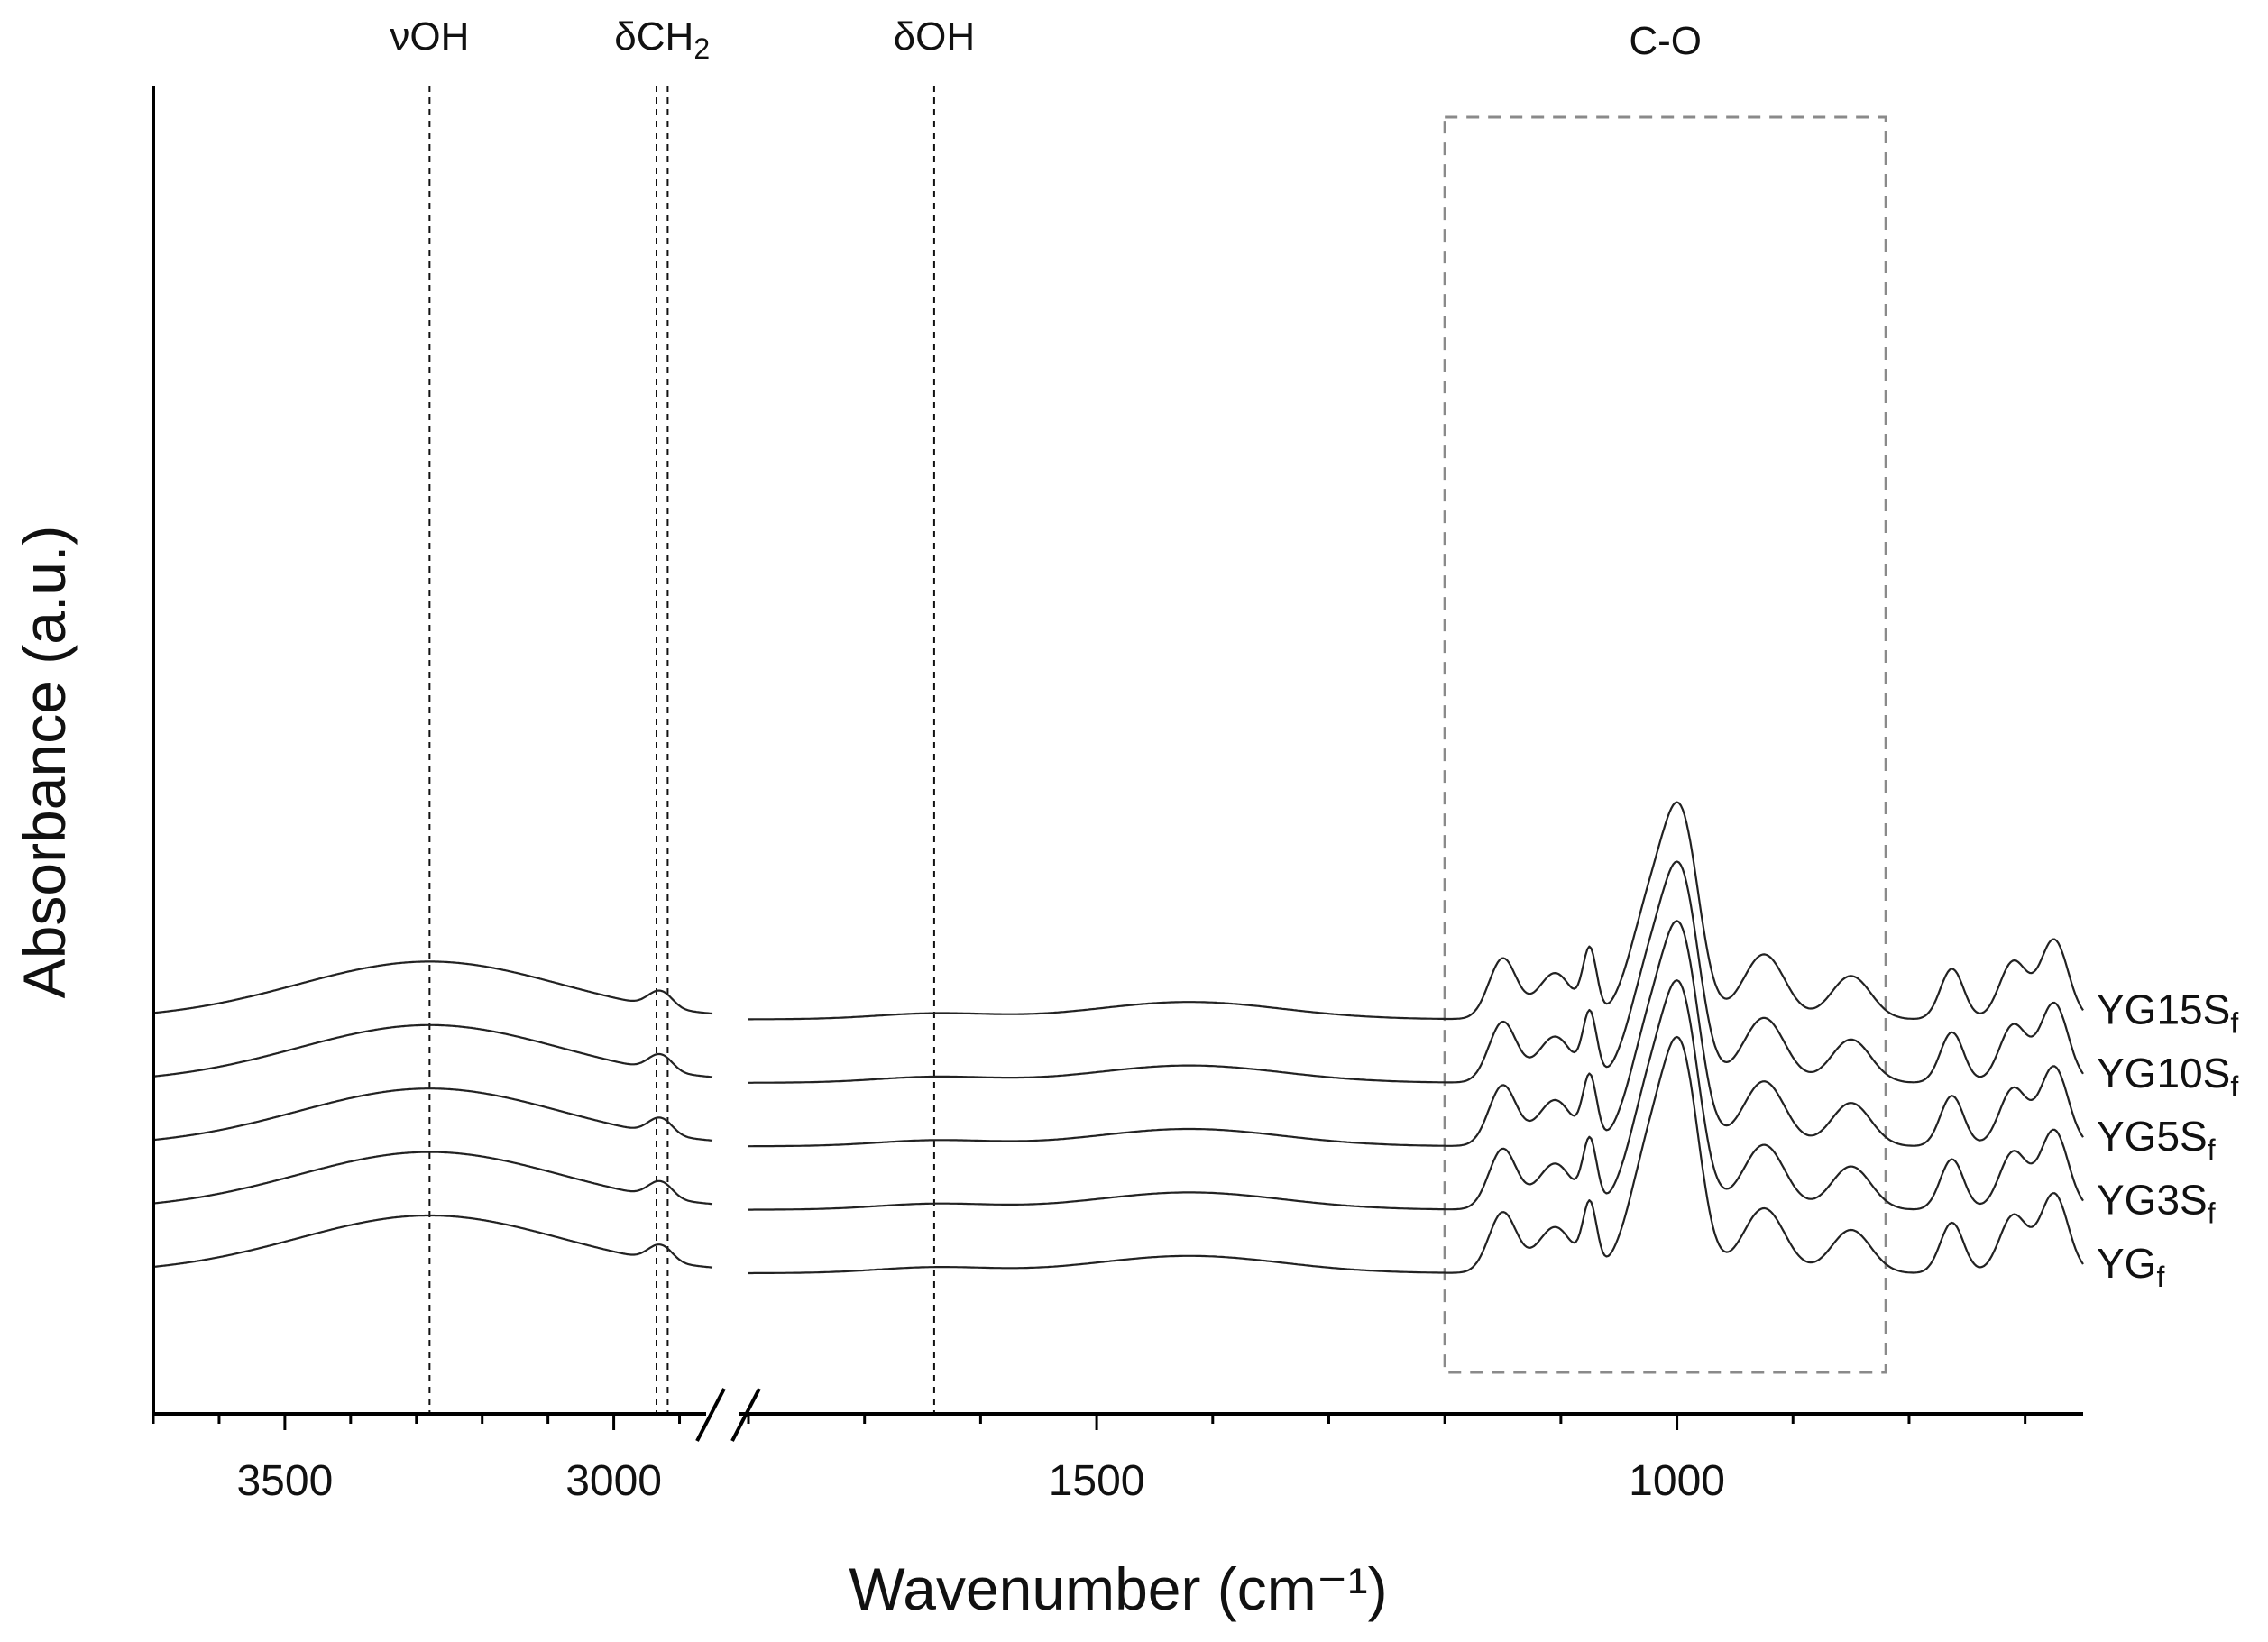 The image size is (2268, 1642). I want to click on y-axis-title: Absorbance (a.u.), so click(45, 762).